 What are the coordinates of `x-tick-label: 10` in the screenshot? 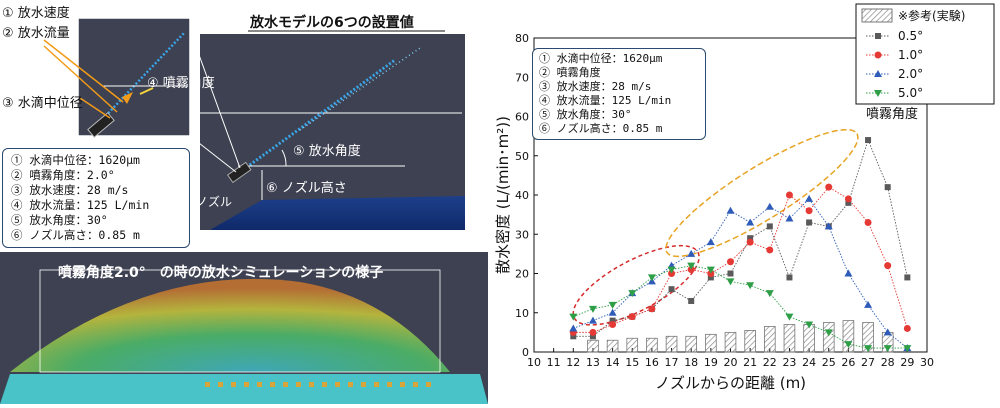 It's located at (534, 362).